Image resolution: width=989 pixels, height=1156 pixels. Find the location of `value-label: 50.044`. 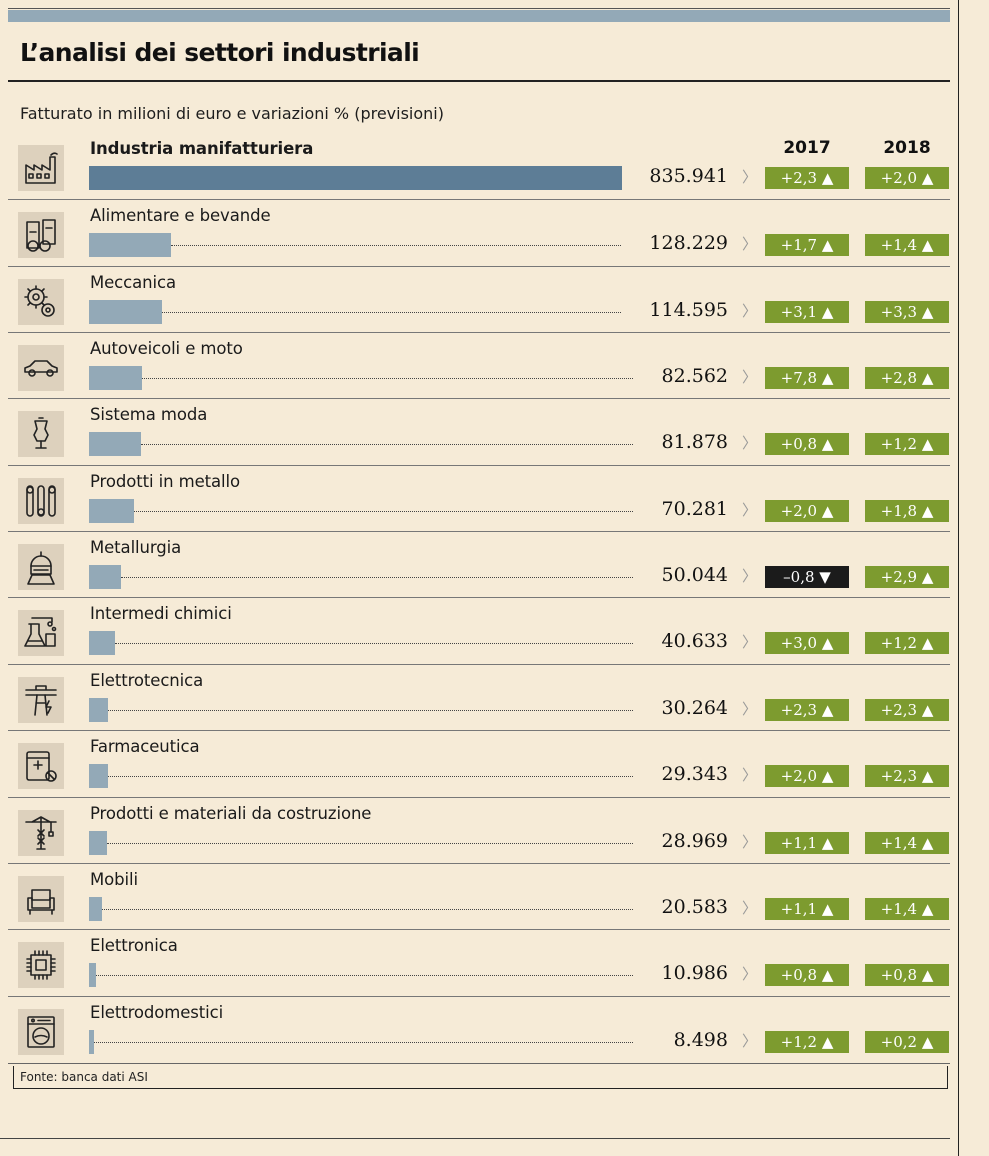

value-label: 50.044 is located at coordinates (694, 575).